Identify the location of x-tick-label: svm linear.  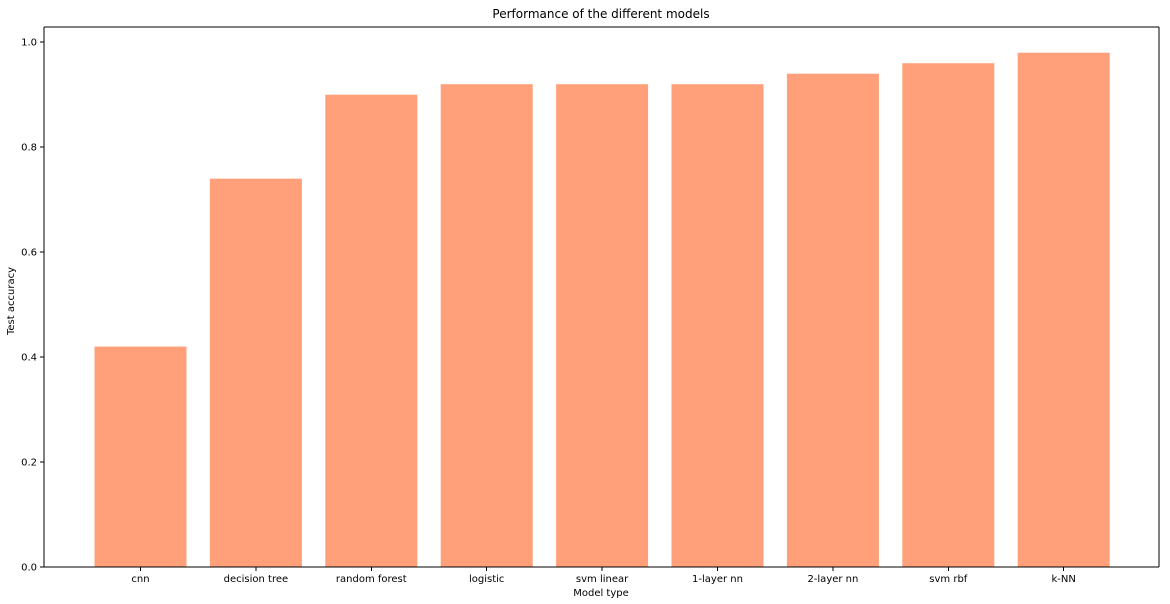
(602, 579).